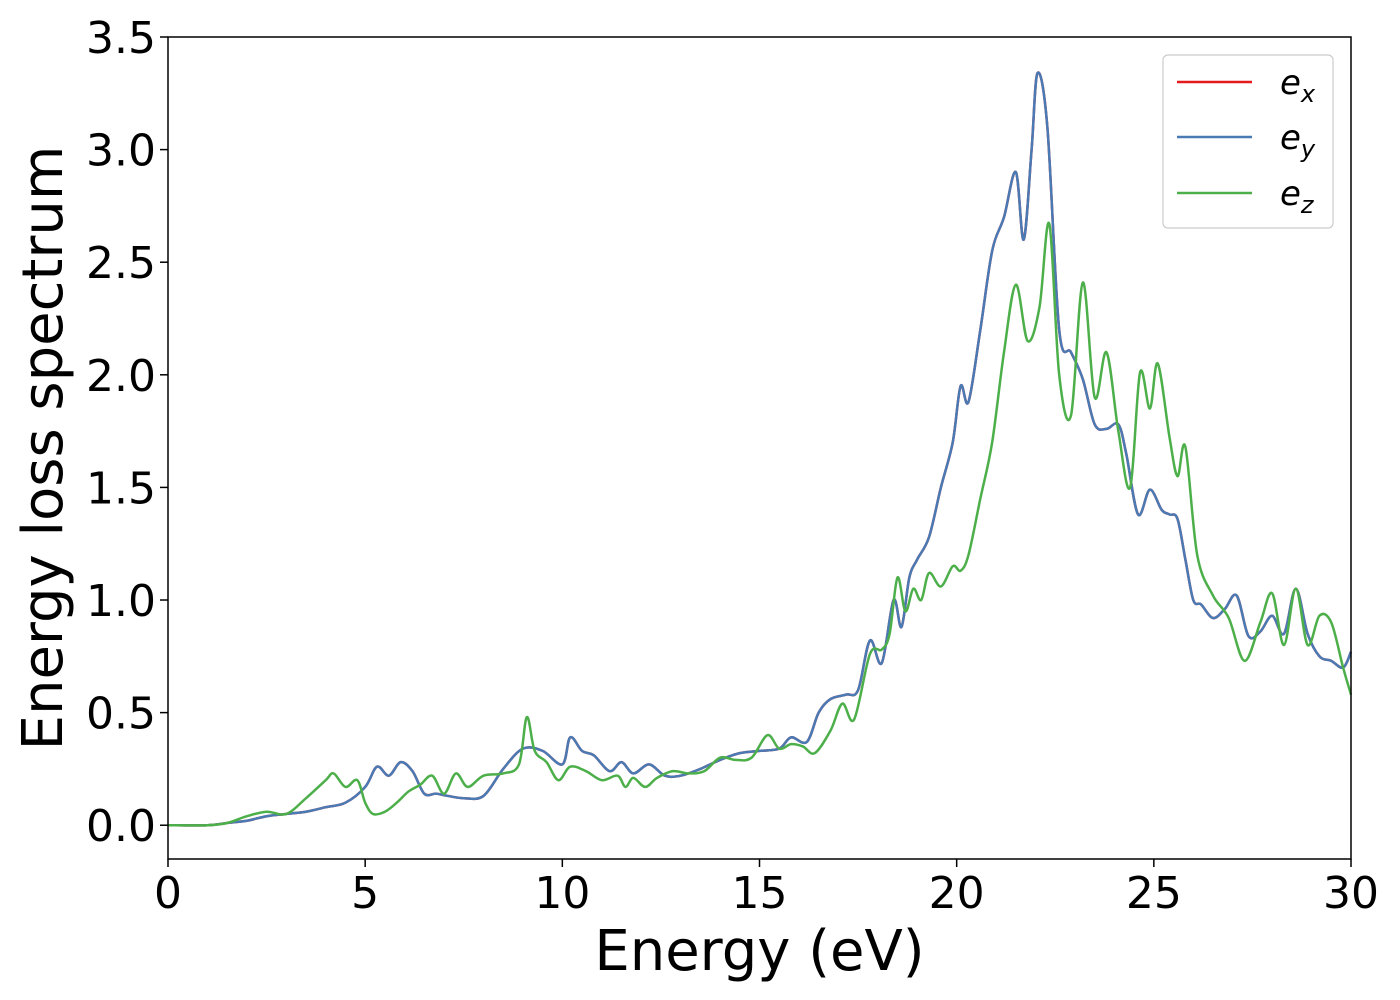 The height and width of the screenshot is (1000, 1400). What do you see at coordinates (121, 263) in the screenshot?
I see `y-tick-label: 2.5` at bounding box center [121, 263].